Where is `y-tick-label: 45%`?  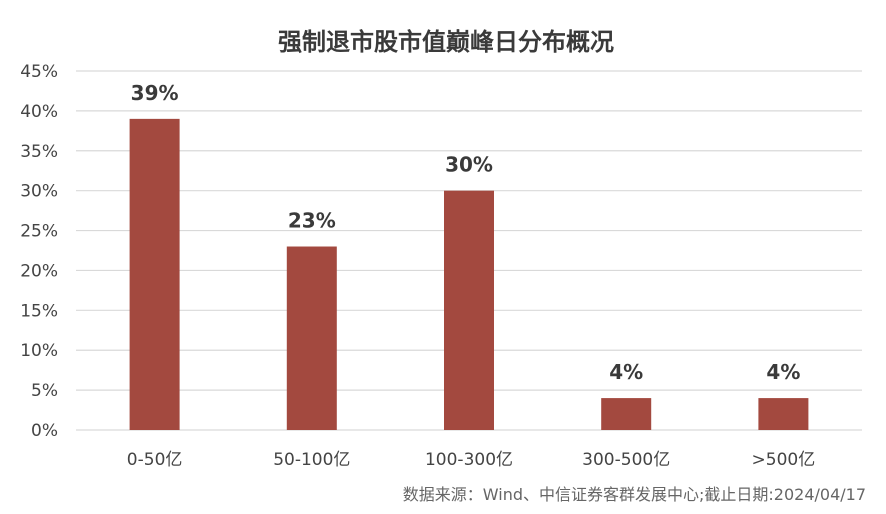 y-tick-label: 45% is located at coordinates (39, 72).